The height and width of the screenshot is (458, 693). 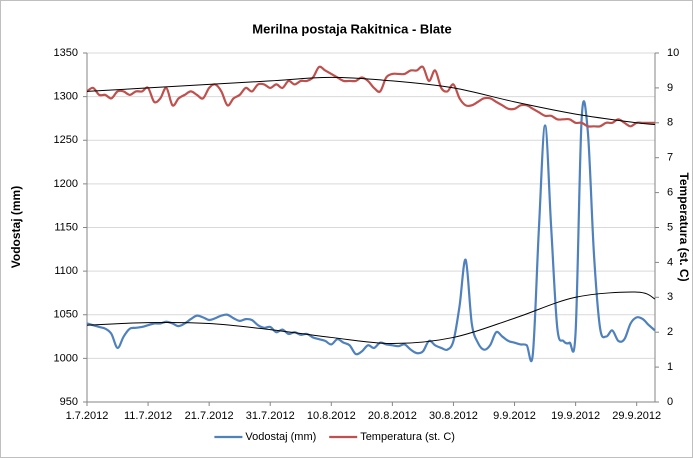 I want to click on chart-title: Merilna postaja Rakitnica - Blate, so click(x=351, y=28).